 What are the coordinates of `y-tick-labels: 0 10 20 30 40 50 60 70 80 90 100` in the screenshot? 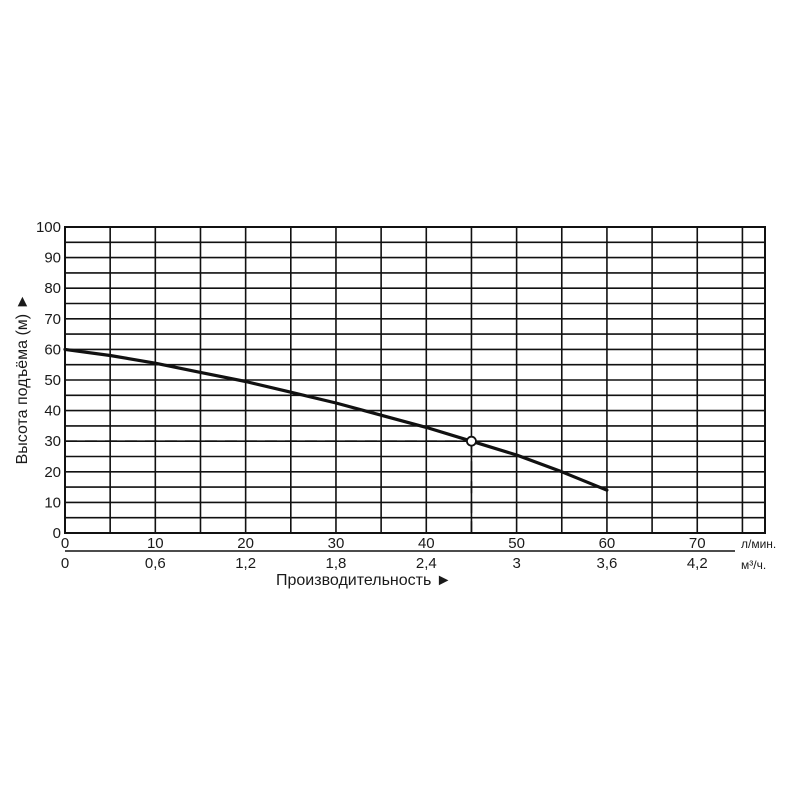 It's located at (48, 380).